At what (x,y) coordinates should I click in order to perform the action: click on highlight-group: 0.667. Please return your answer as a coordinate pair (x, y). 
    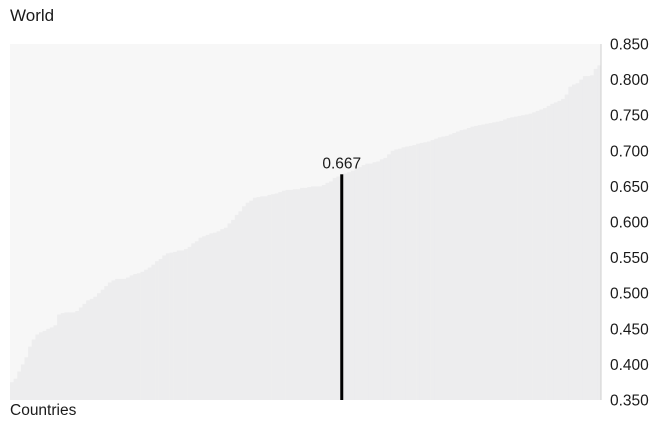
    Looking at the image, I should click on (341, 277).